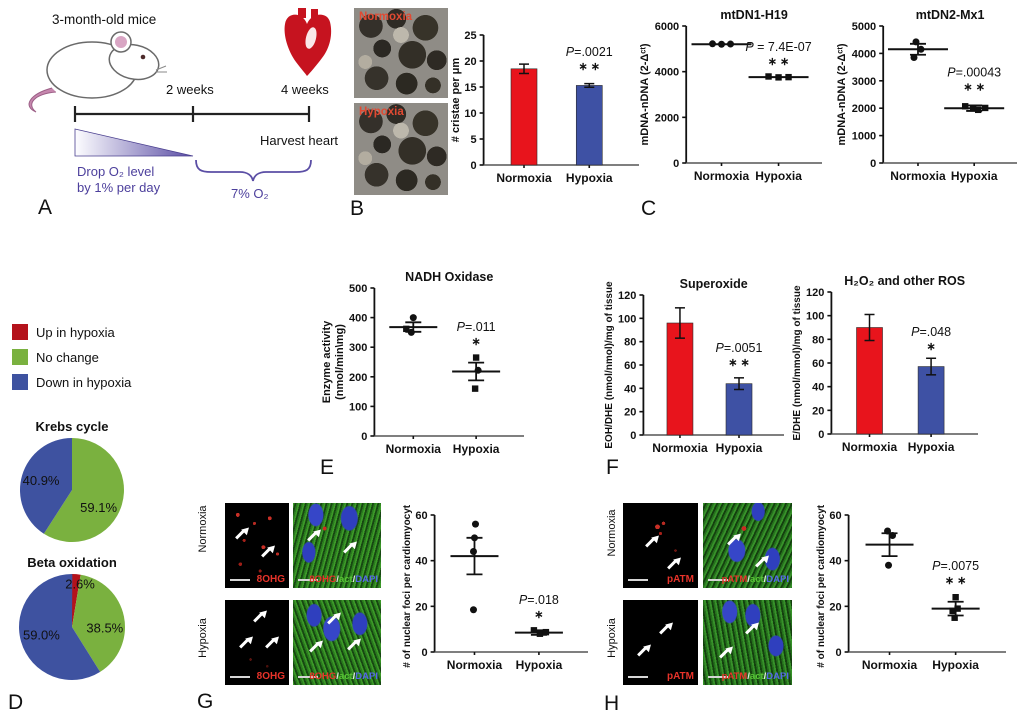  What do you see at coordinates (864, 137) in the screenshot?
I see `svg-text: 1000` at bounding box center [864, 137].